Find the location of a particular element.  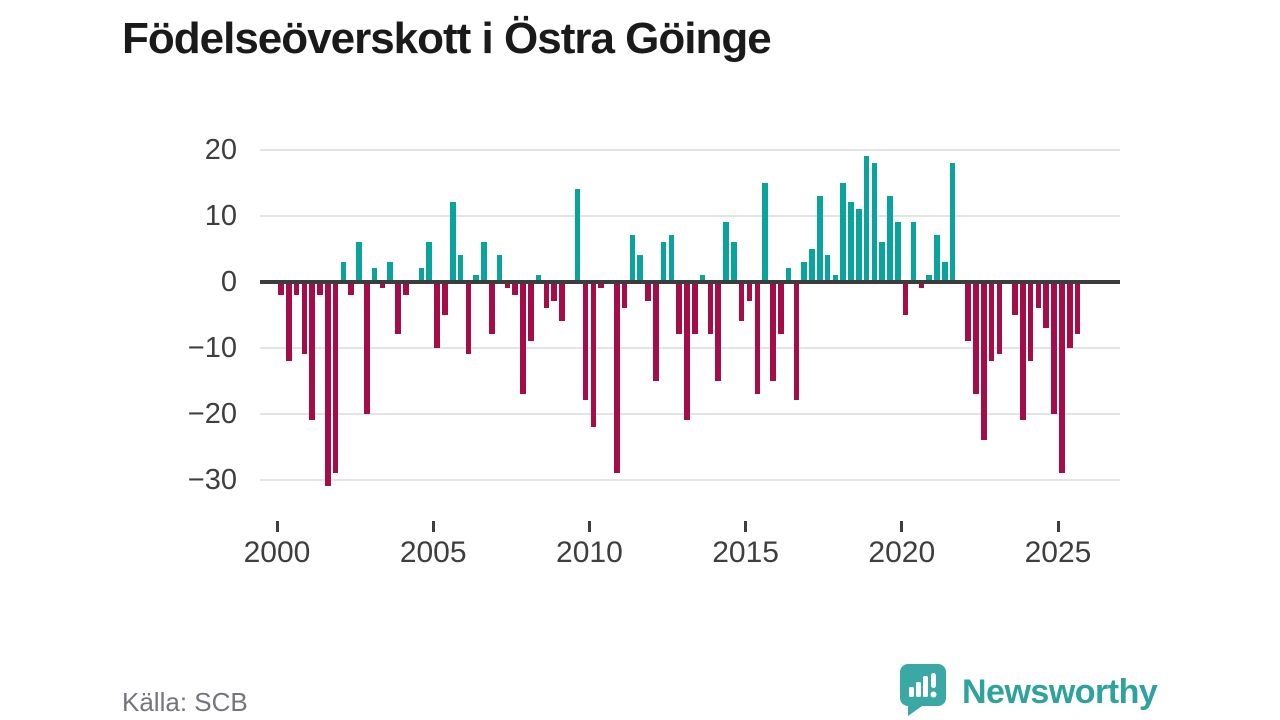

bar-2007-Q2 is located at coordinates (507, 285).